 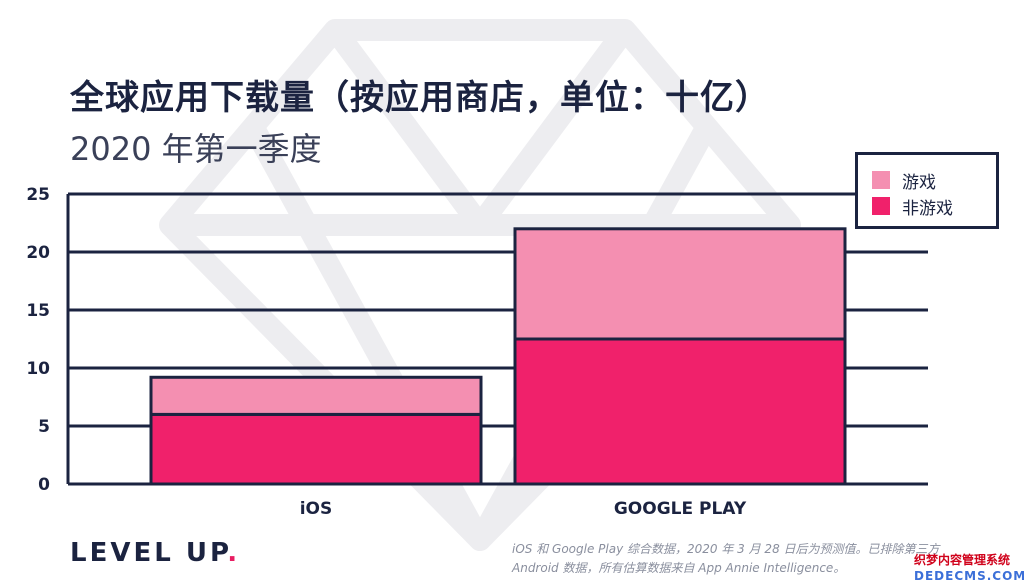 What do you see at coordinates (44, 485) in the screenshot?
I see `y-tick-label-0: 0` at bounding box center [44, 485].